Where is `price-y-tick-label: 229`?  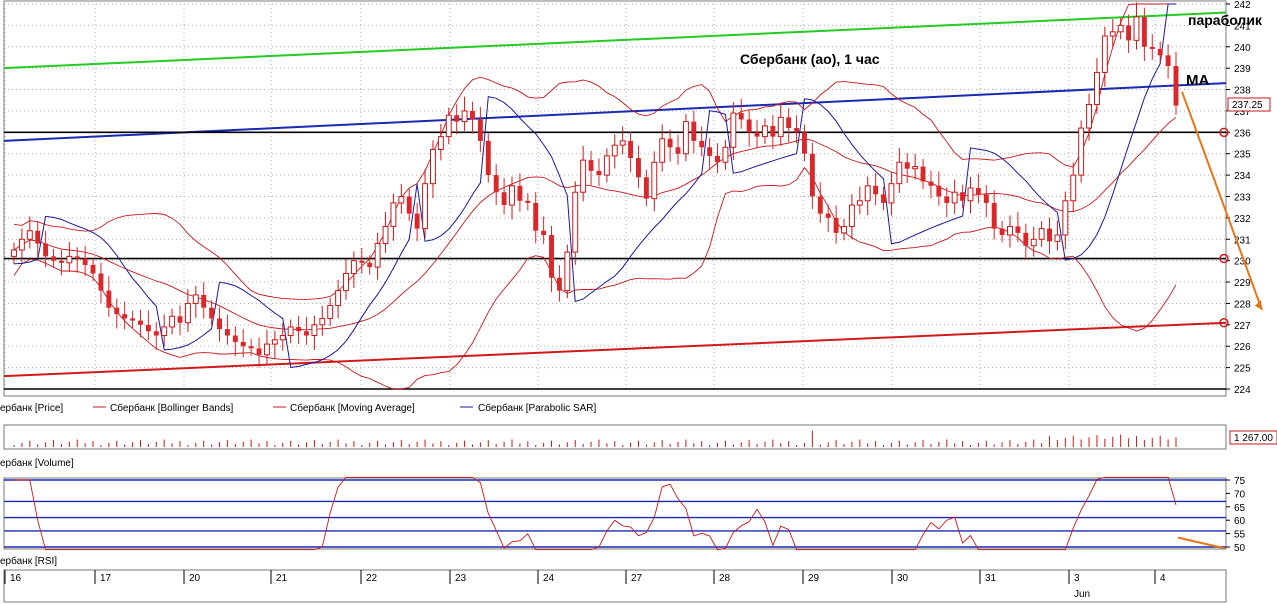
price-y-tick-label: 229 is located at coordinates (1242, 283).